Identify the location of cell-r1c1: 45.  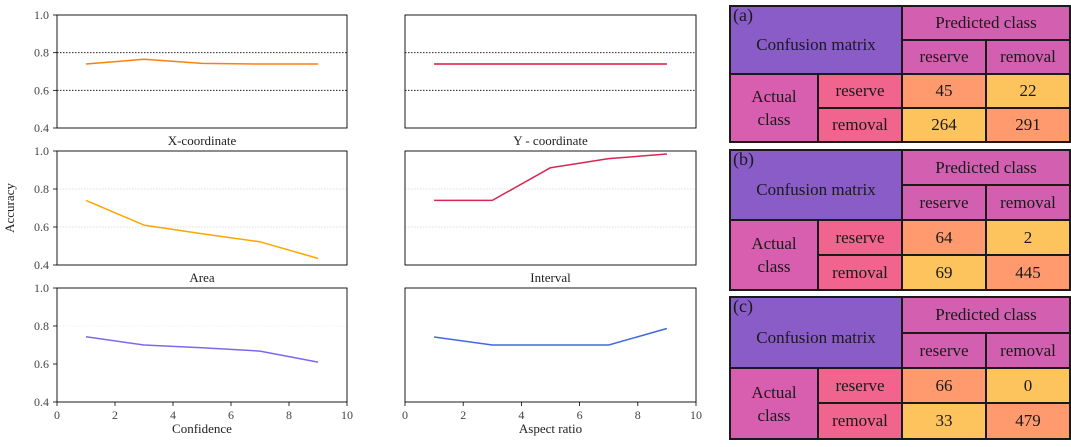
(944, 91).